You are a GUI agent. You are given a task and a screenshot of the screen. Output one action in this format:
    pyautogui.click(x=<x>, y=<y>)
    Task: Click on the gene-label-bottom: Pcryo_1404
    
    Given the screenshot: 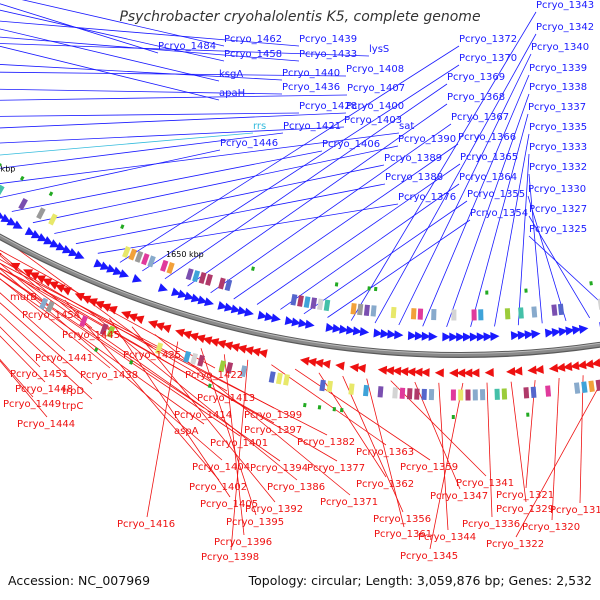 What is the action you would take?
    pyautogui.click(x=221, y=467)
    